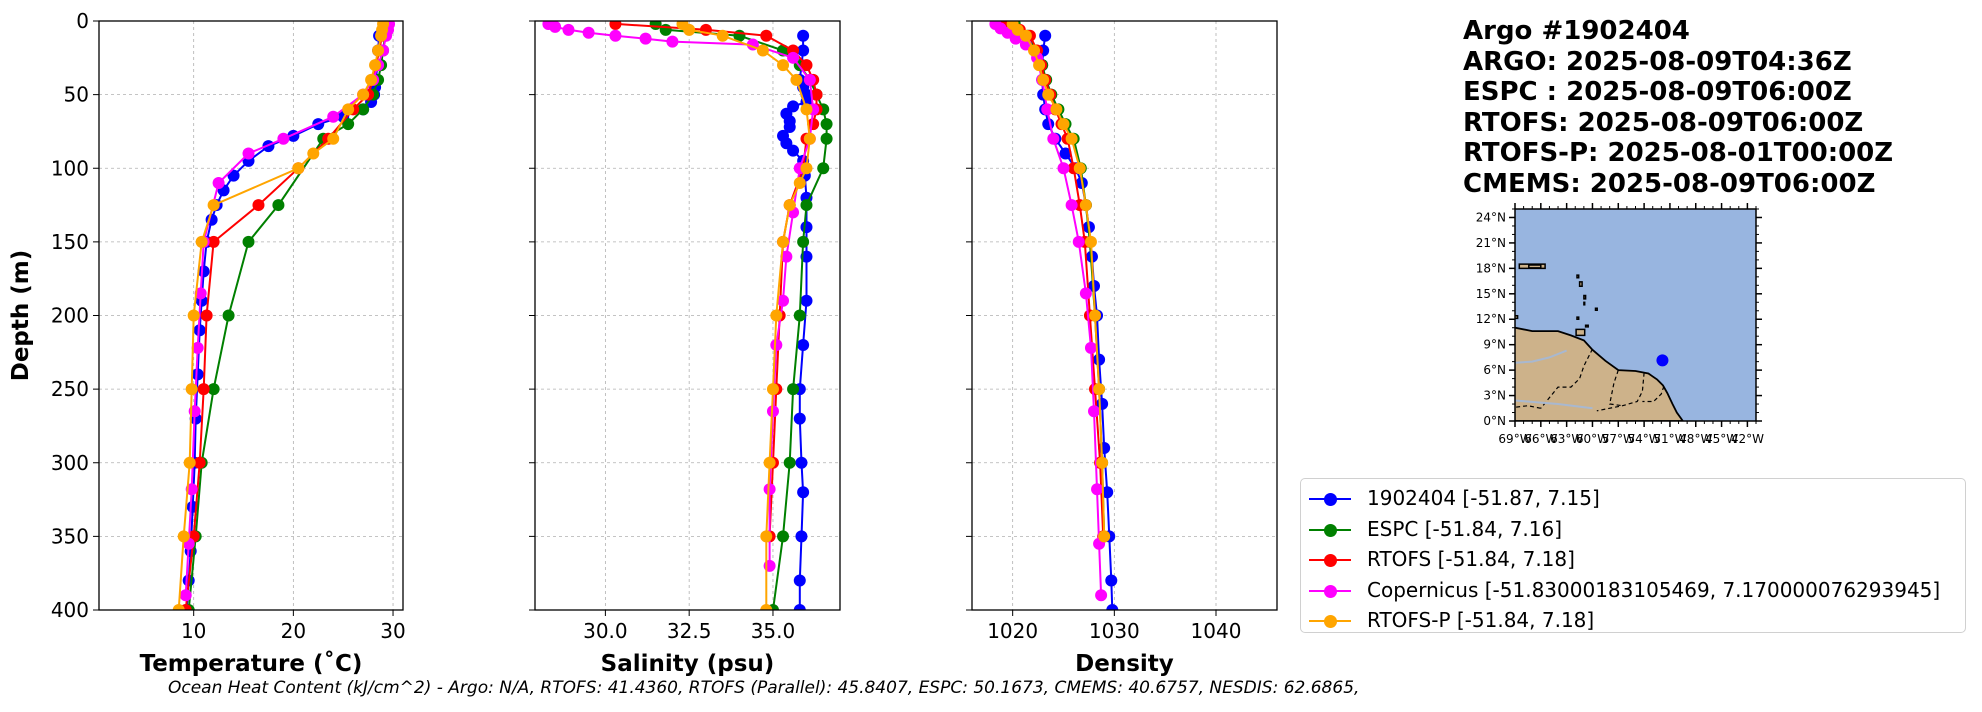  I want to click on title-line-rtofsp-time: RTOFS-P: 2025-08-01T00:00Z, so click(1678, 153).